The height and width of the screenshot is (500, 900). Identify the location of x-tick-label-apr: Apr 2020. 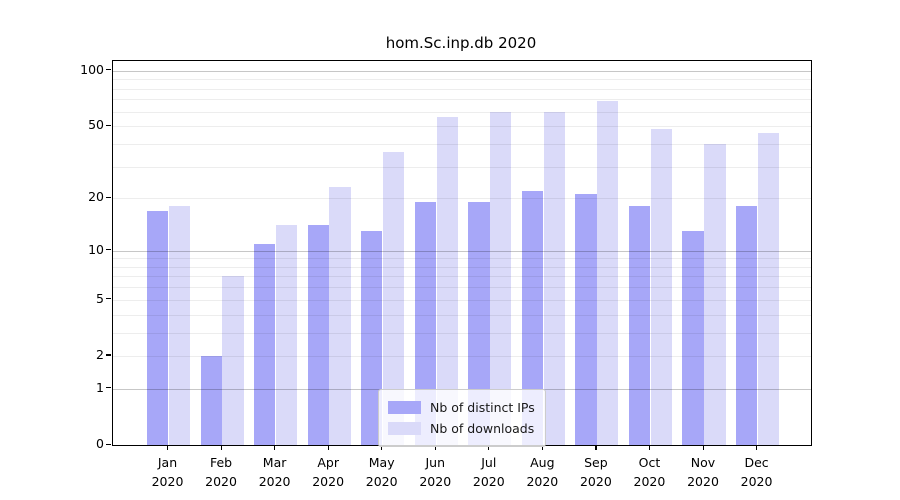
(328, 472).